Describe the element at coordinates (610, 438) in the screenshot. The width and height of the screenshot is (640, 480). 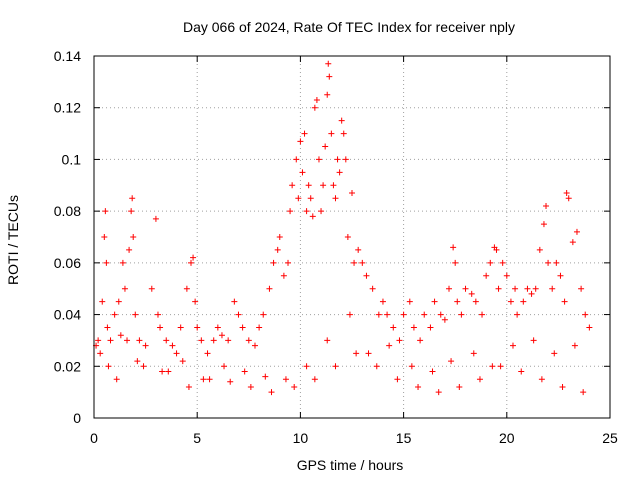
I see `x-tick-label: 25` at that location.